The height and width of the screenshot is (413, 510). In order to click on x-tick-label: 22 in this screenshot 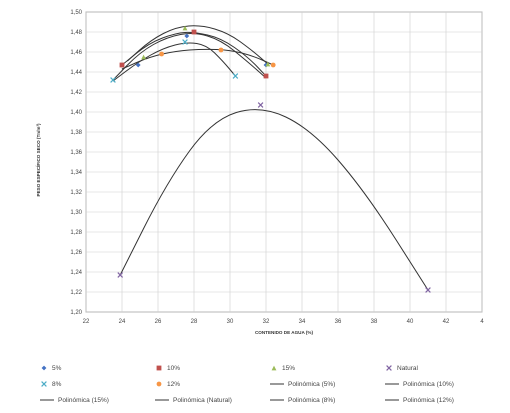, I will do `click(86, 322)`.